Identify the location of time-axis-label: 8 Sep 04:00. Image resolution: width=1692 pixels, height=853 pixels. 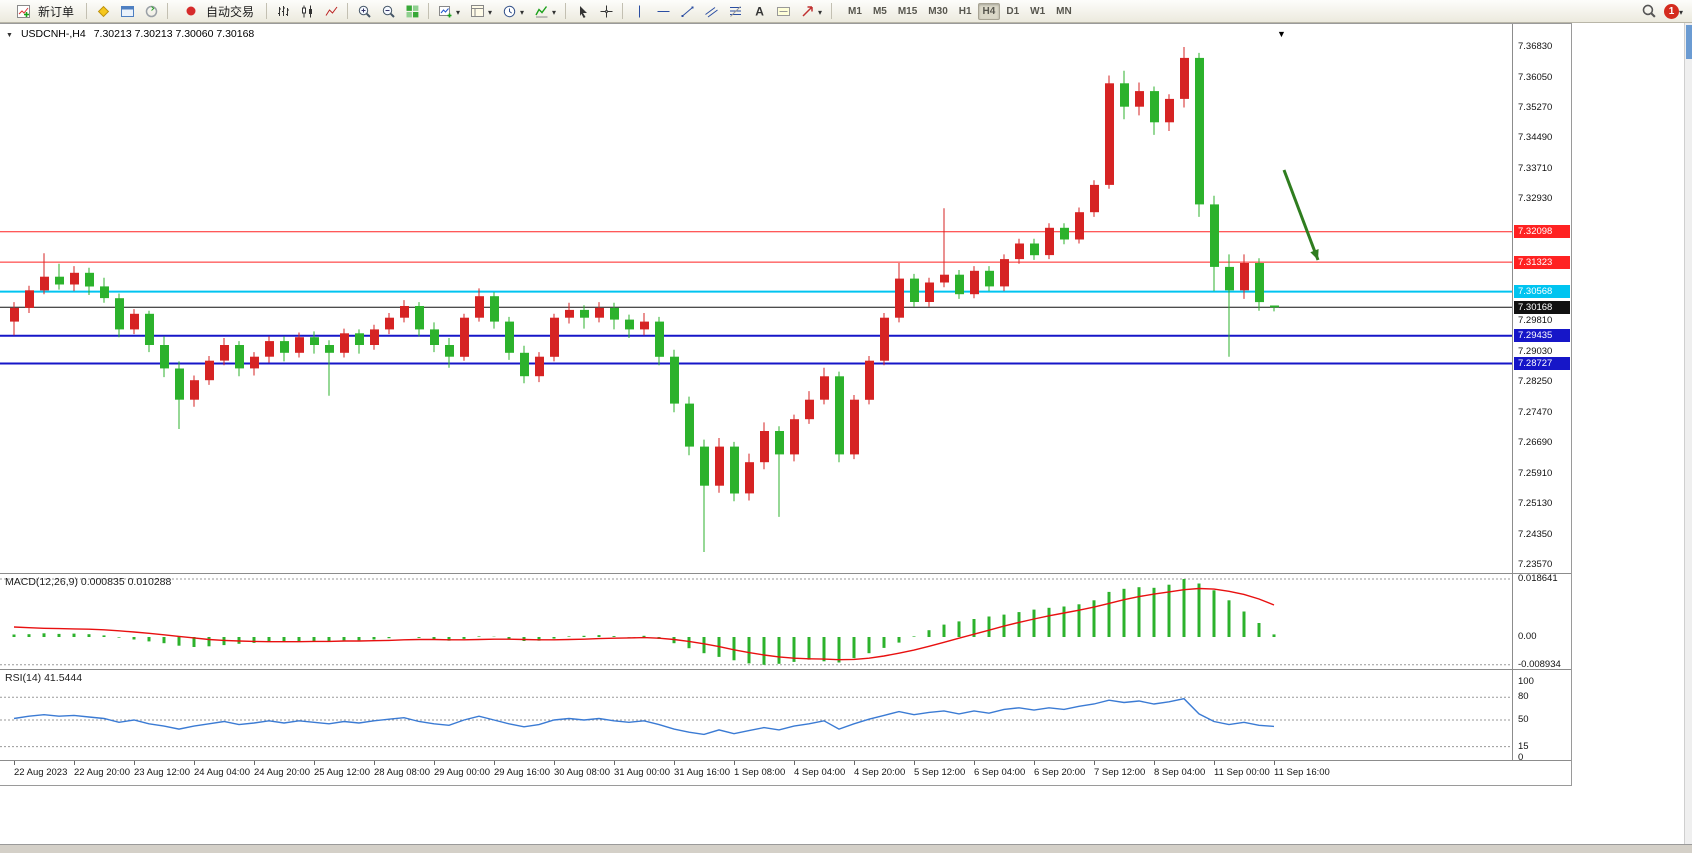
(1180, 772).